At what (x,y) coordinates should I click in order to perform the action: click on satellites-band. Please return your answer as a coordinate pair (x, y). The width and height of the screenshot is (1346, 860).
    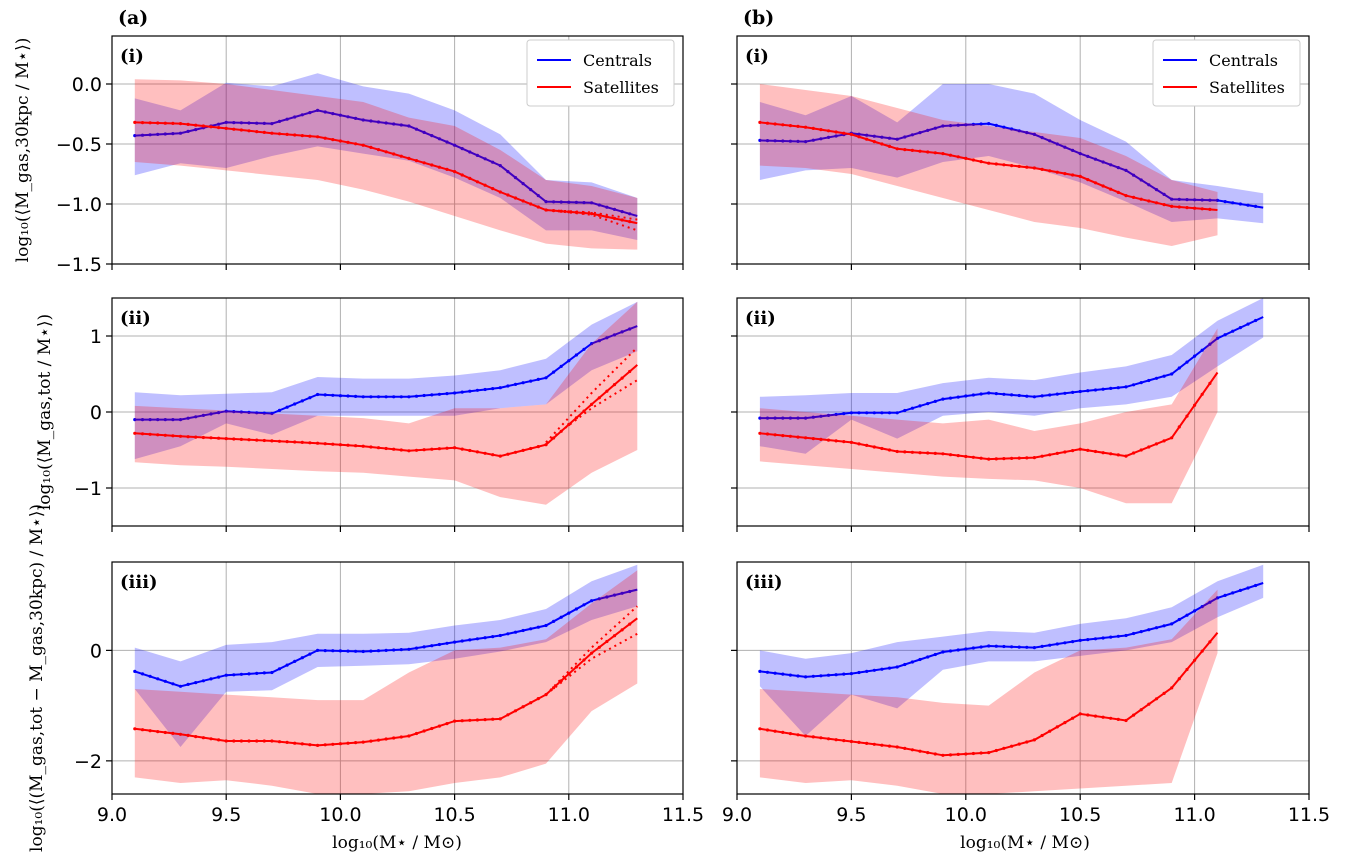
    Looking at the image, I should click on (988, 165).